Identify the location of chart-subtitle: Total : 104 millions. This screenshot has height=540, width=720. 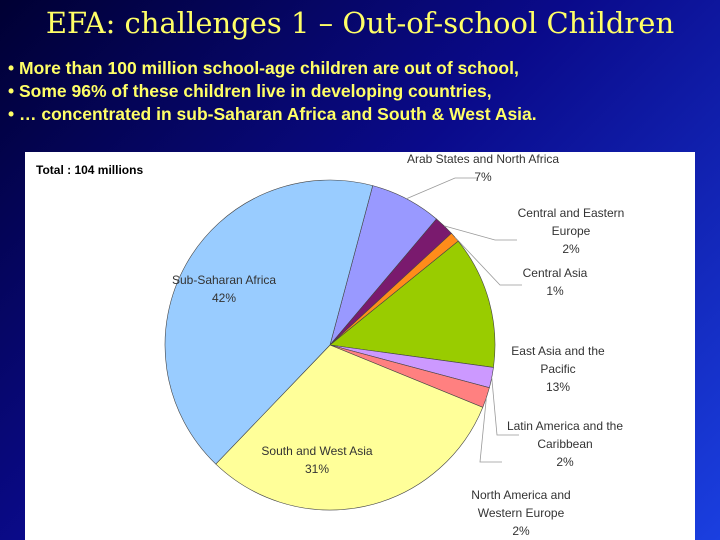
(90, 170).